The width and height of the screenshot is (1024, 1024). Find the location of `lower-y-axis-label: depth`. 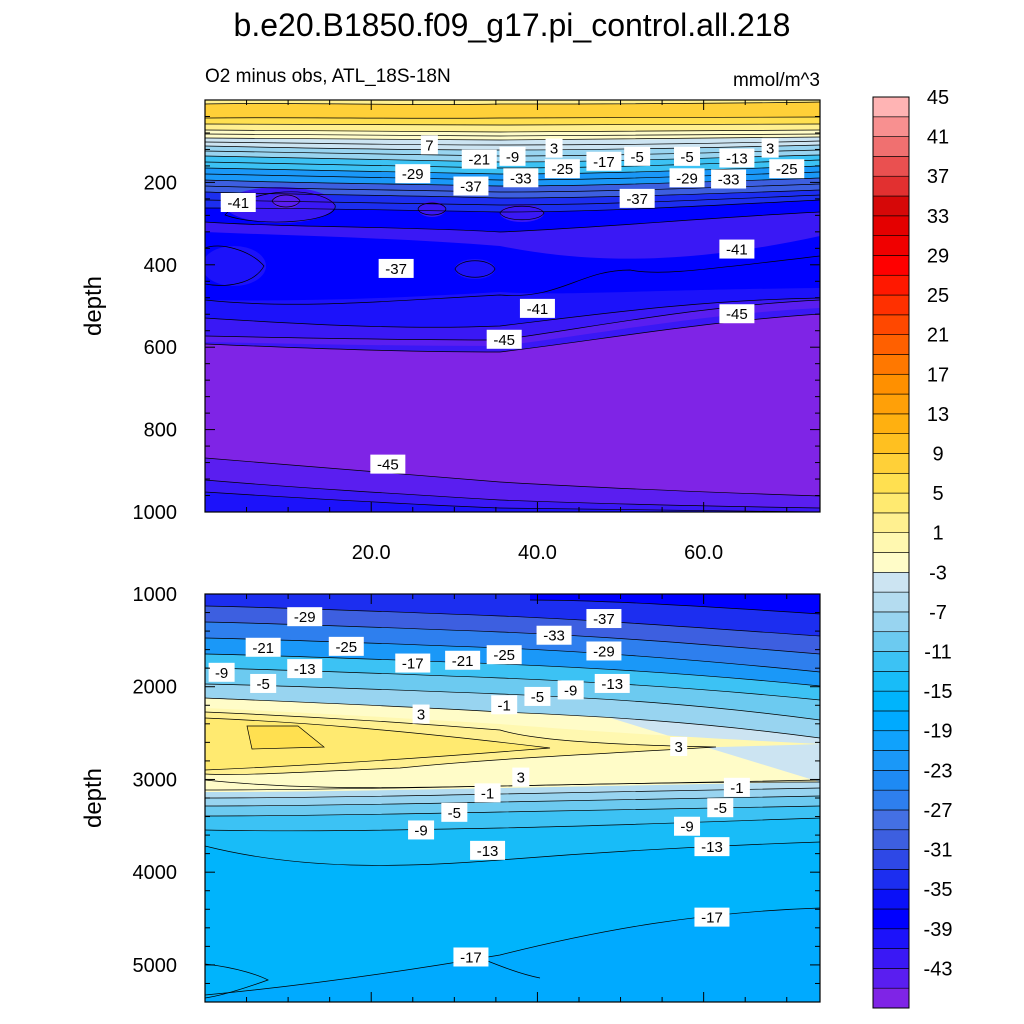

lower-y-axis-label: depth is located at coordinates (93, 798).